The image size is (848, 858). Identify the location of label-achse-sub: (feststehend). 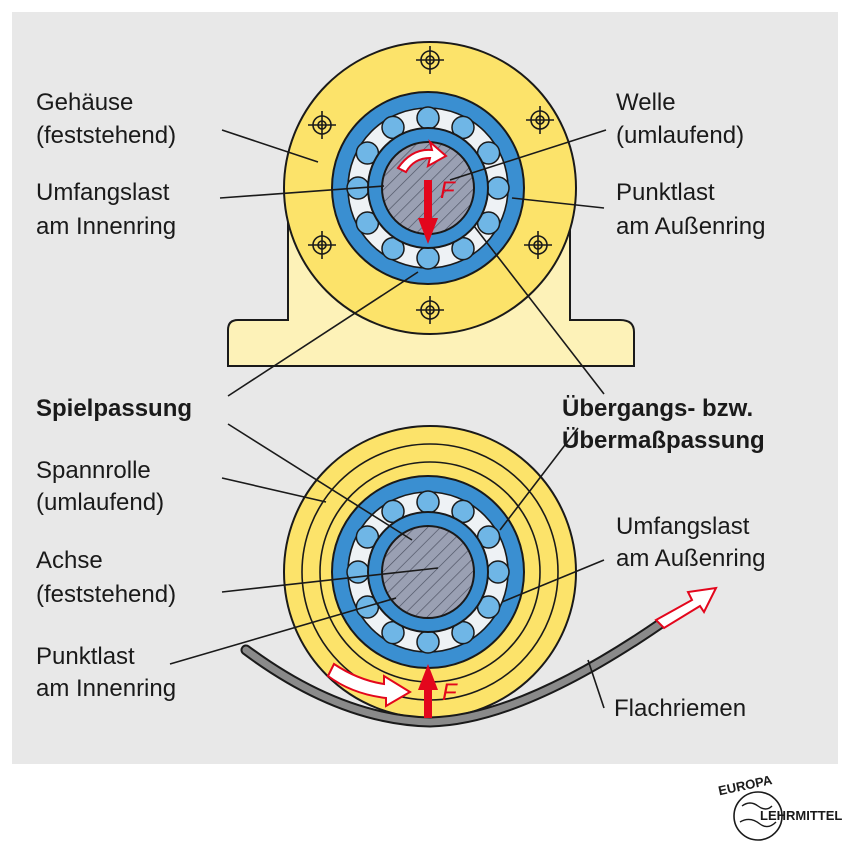
(106, 594).